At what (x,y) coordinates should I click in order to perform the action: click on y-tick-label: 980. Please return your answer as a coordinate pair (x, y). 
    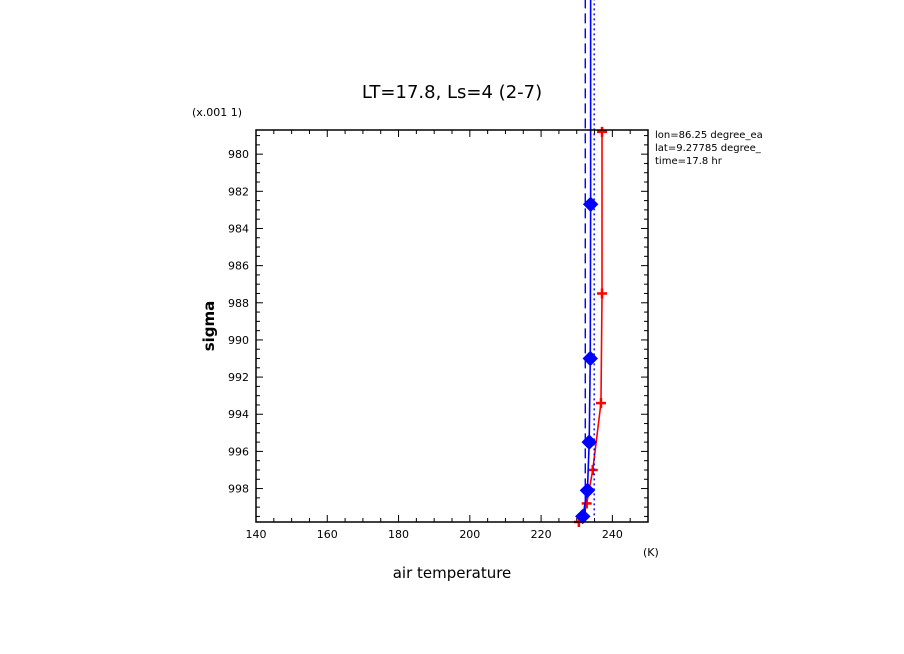
    Looking at the image, I should click on (238, 154).